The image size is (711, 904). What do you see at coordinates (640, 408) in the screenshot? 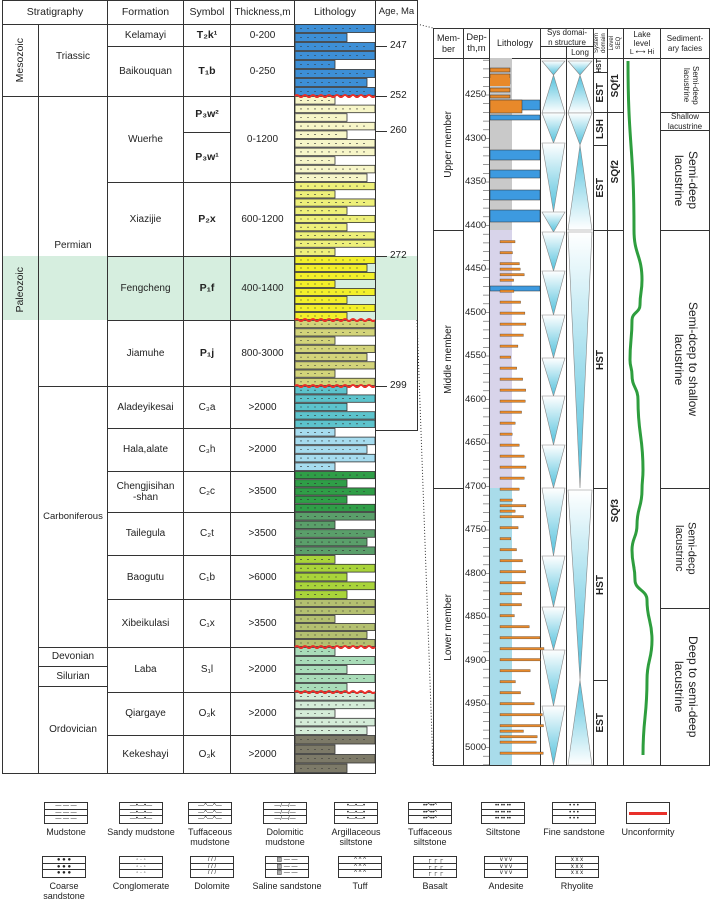
I see `lake-level-curve` at bounding box center [640, 408].